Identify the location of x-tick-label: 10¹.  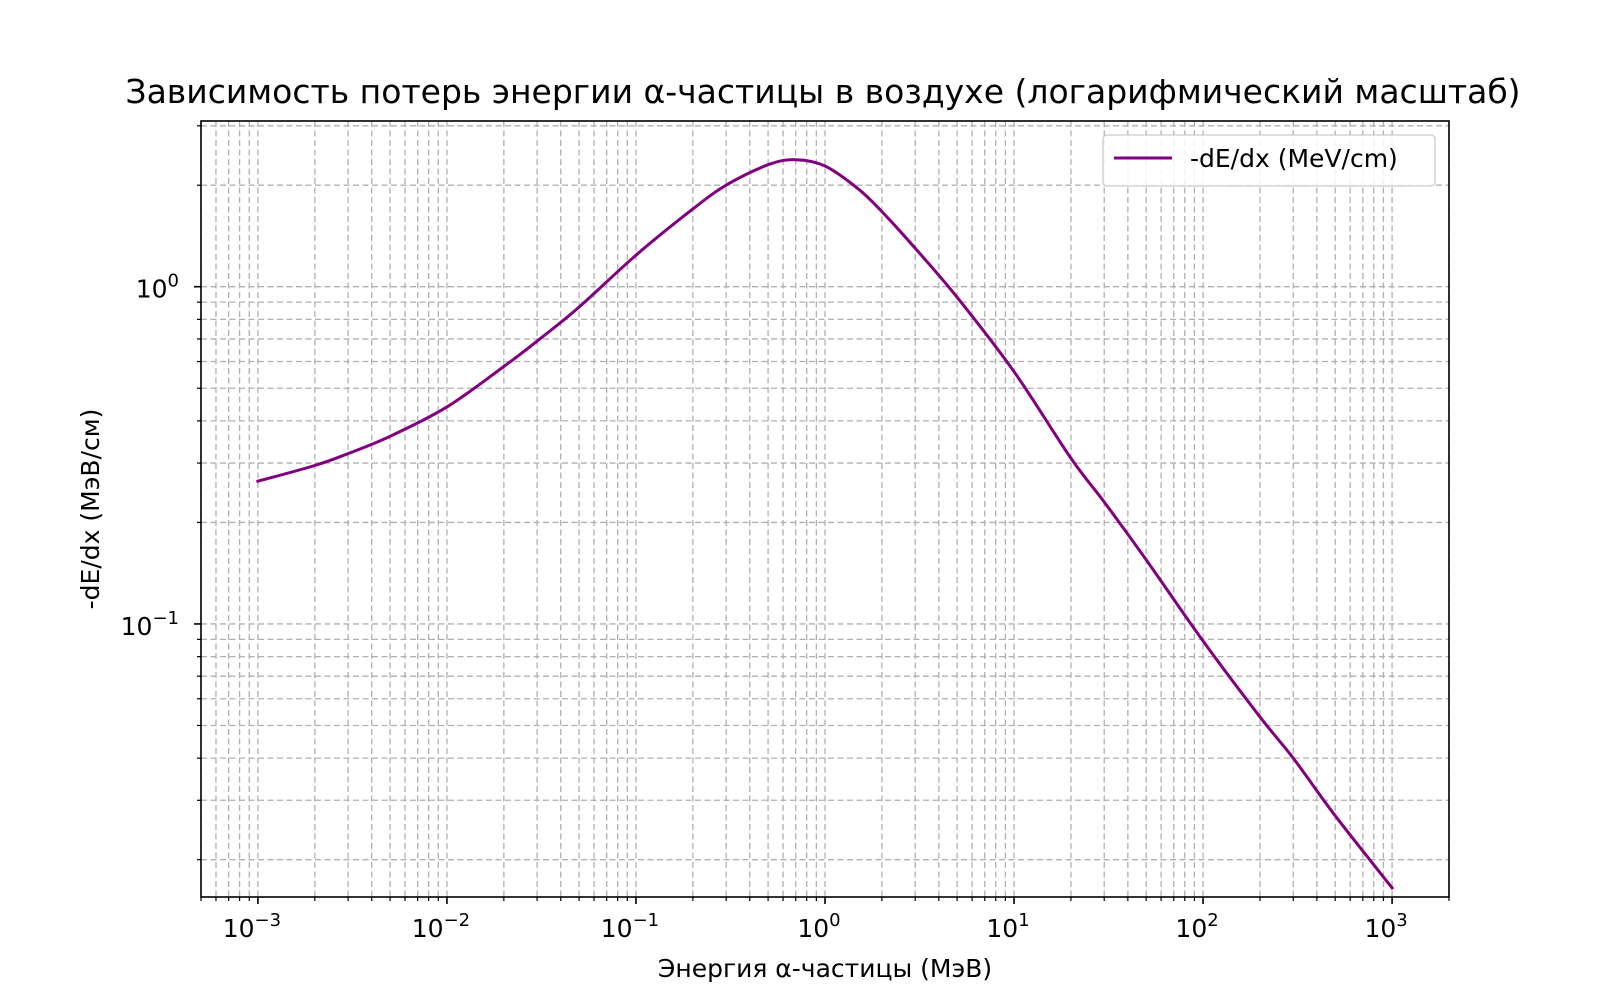
(1007, 926).